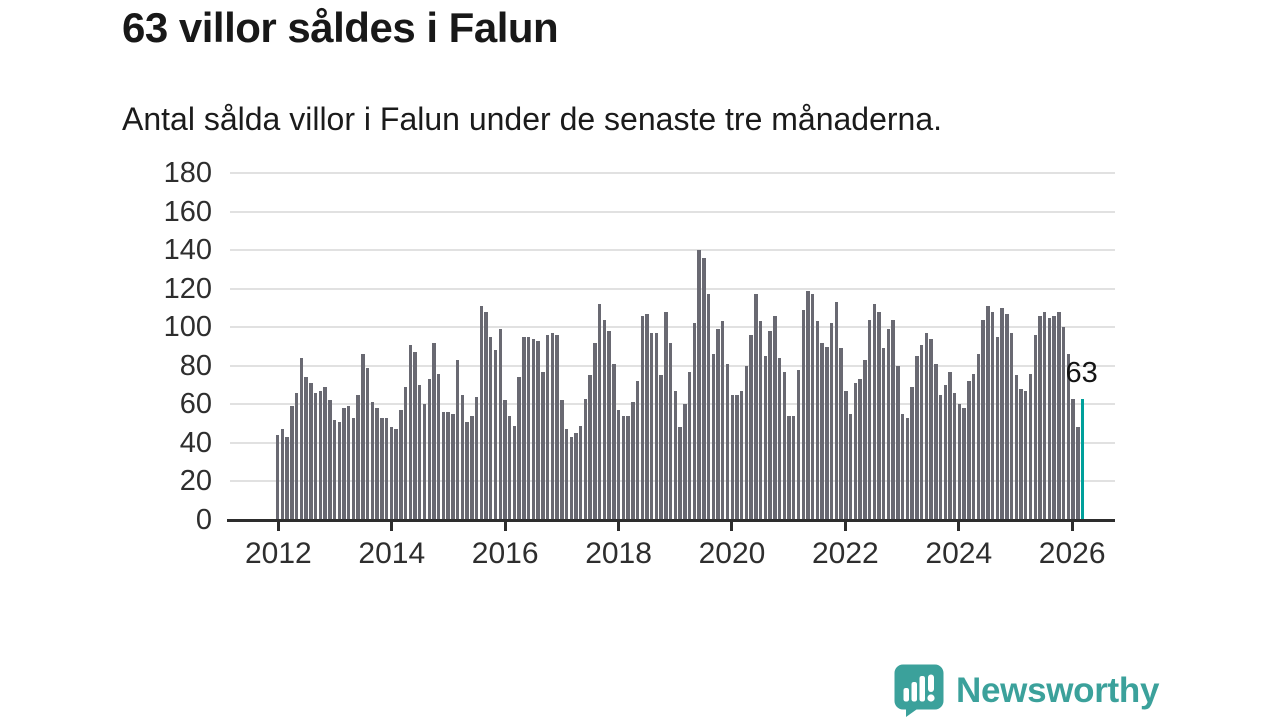  Describe the element at coordinates (505, 553) in the screenshot. I see `x-axis-tick-label: 2016` at that location.